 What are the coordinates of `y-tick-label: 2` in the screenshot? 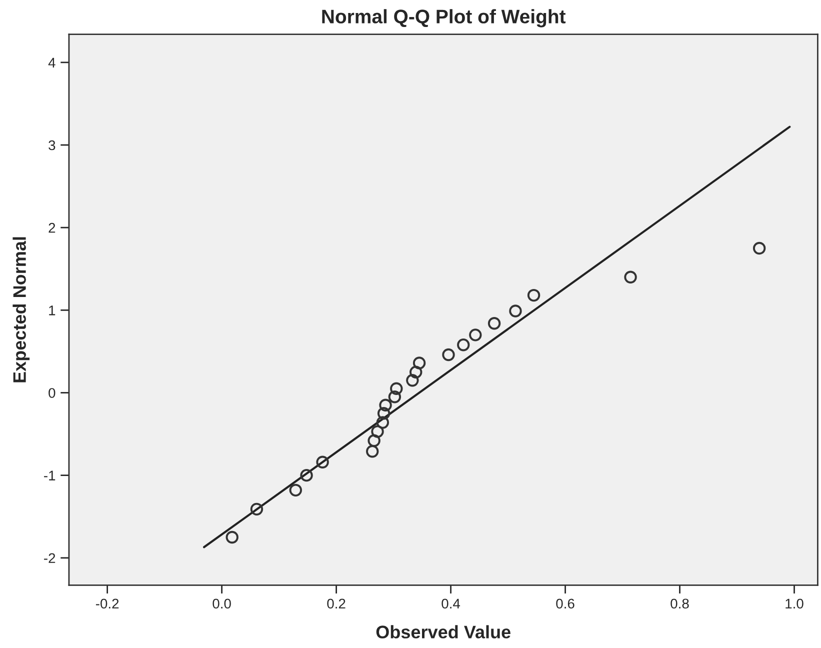 It's located at (52, 227).